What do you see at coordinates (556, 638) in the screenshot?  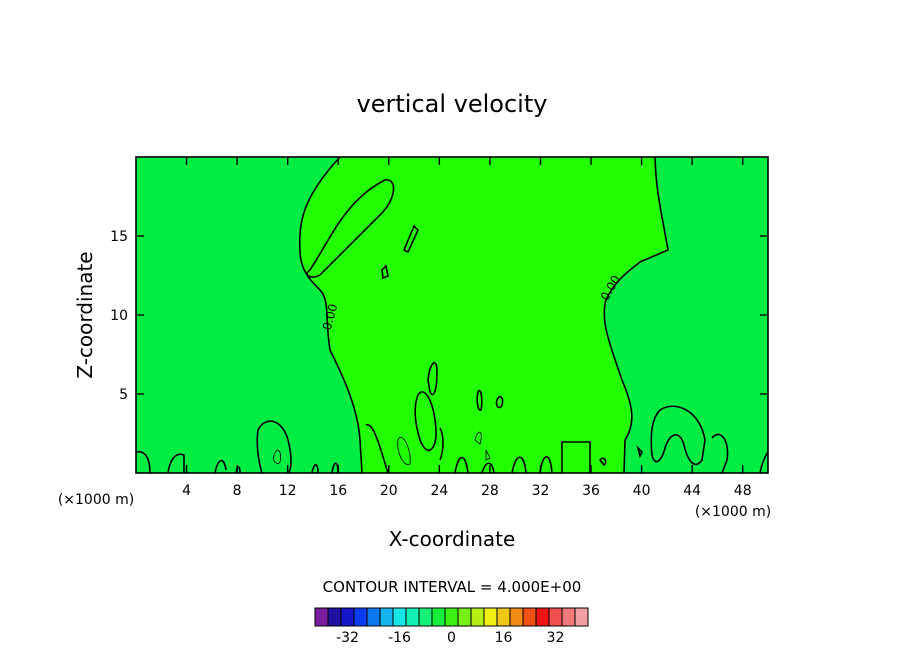 I see `colorbar-label: 32` at bounding box center [556, 638].